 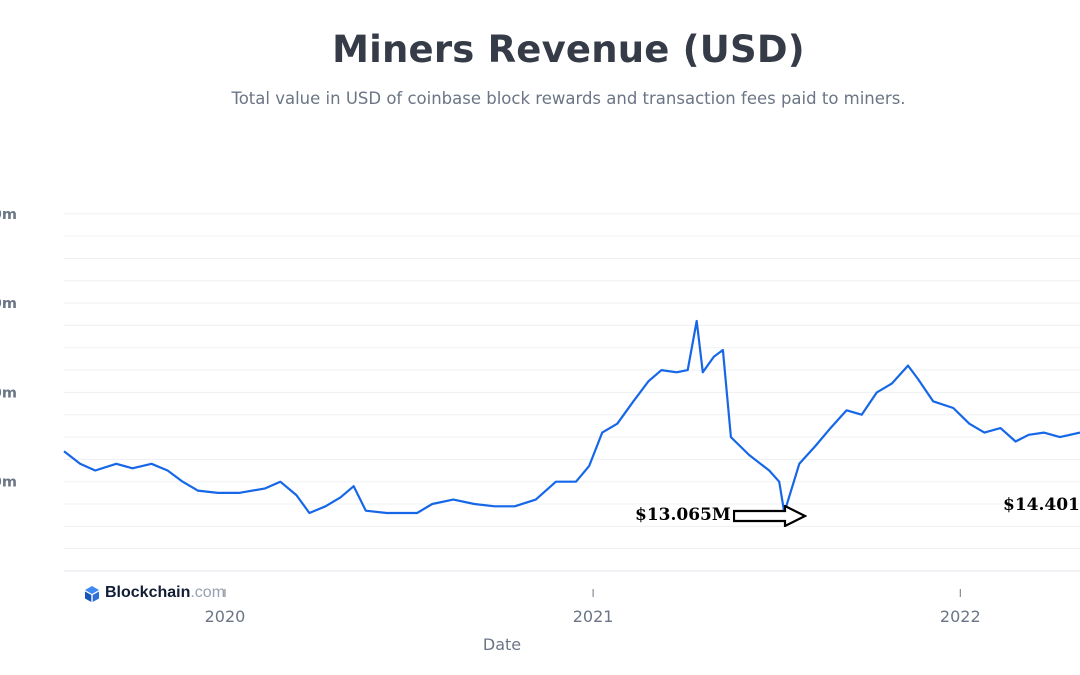 What do you see at coordinates (8, 349) in the screenshot?
I see `y-tick-labels: 0m 0m 0m 0m` at bounding box center [8, 349].